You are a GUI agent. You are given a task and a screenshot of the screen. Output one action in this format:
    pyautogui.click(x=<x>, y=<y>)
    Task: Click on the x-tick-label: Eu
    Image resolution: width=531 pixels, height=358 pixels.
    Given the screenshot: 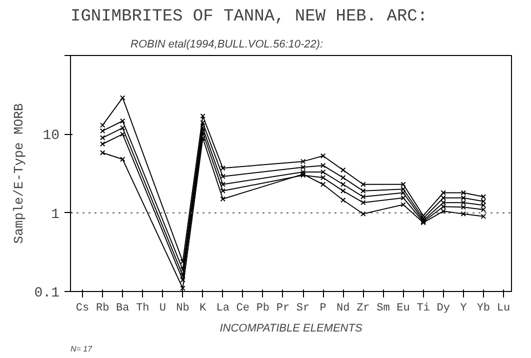 What is the action you would take?
    pyautogui.click(x=403, y=308)
    